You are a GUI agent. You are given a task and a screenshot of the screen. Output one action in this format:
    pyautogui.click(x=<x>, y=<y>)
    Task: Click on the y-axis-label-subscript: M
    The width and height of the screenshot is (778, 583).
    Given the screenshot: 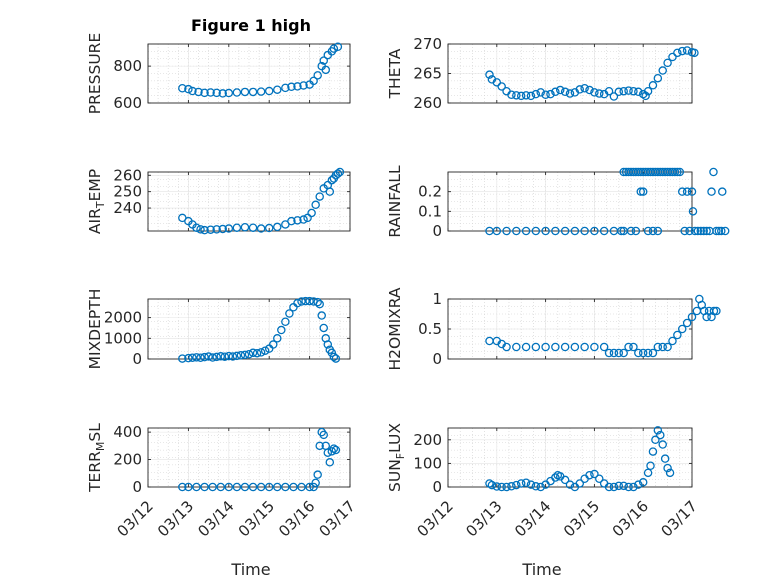 What is the action you would take?
    pyautogui.click(x=100, y=447)
    